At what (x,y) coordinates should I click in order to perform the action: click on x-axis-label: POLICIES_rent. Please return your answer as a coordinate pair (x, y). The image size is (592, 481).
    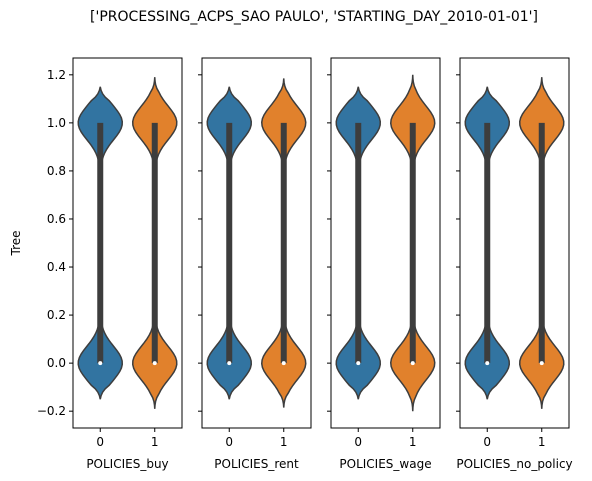
    Looking at the image, I should click on (256, 464).